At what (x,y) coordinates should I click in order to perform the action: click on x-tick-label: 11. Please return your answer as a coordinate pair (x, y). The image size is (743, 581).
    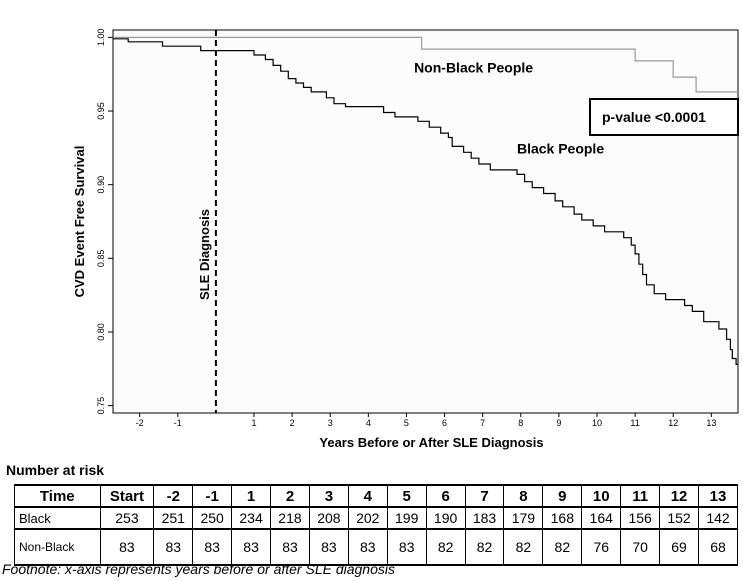
    Looking at the image, I should click on (634, 423).